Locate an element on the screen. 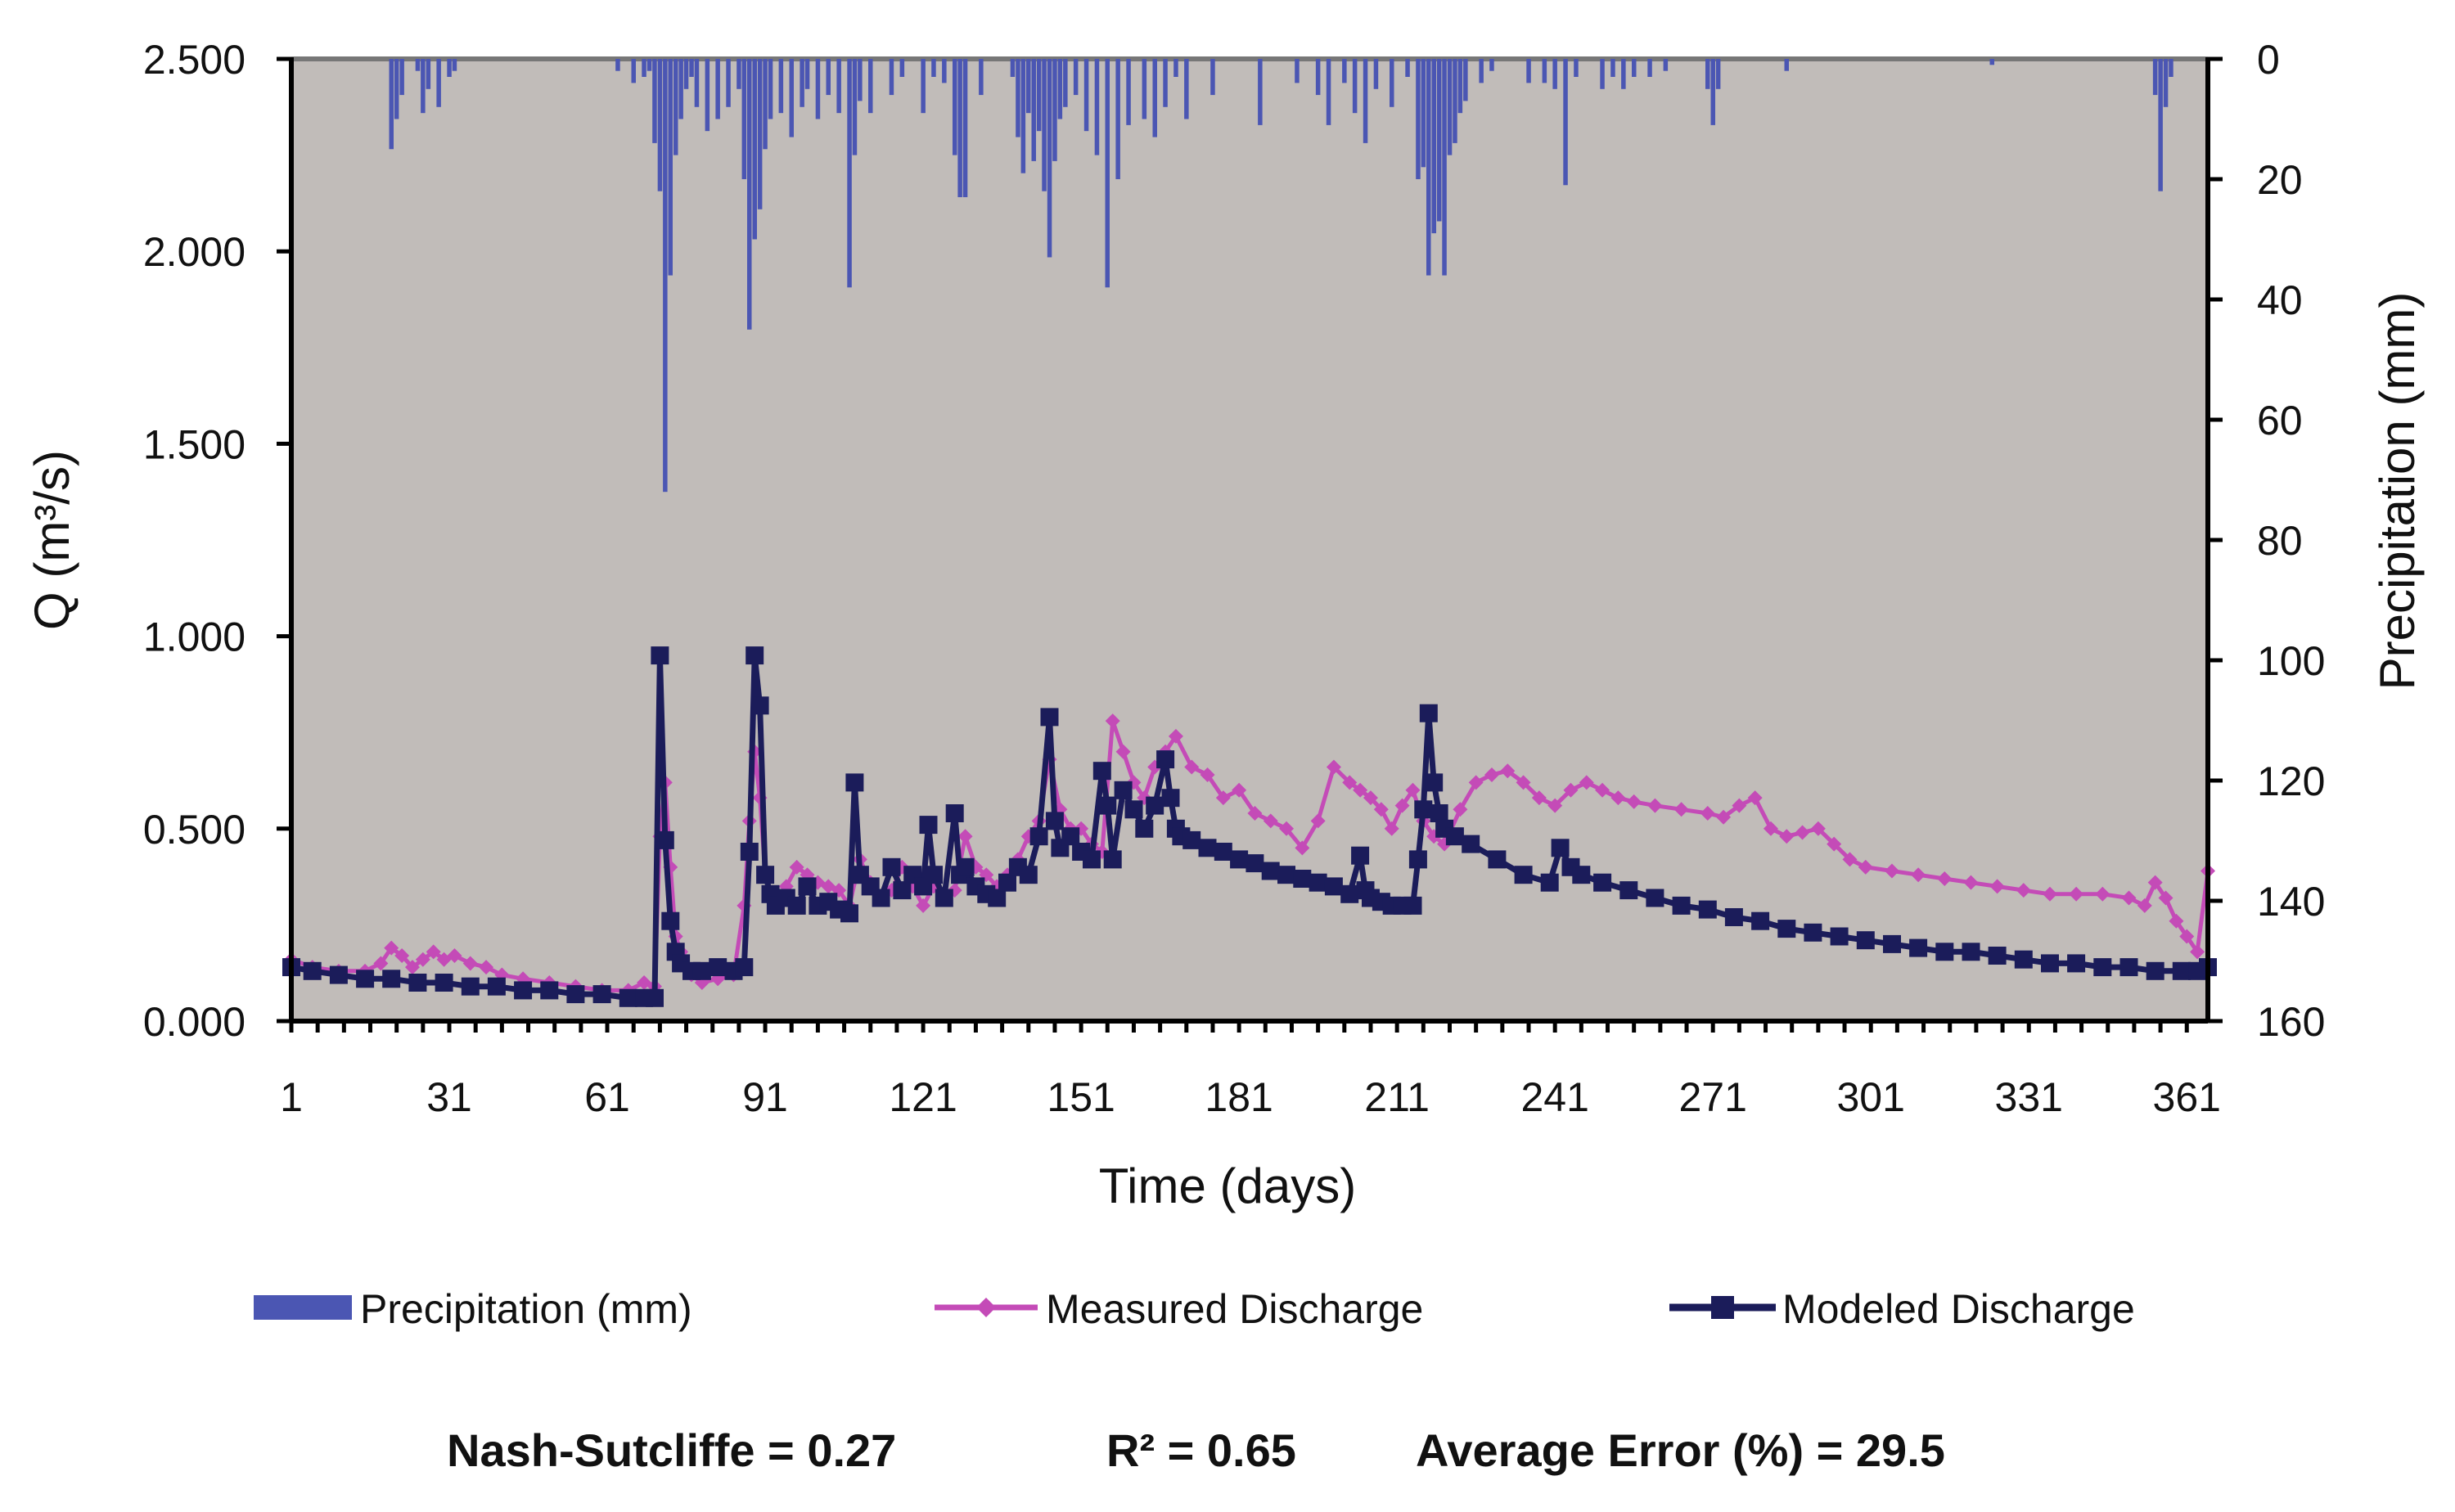 This screenshot has height=1512, width=2455. stat-nash-sutcliffe: Nash-Sutcliffe = 0.27 is located at coordinates (671, 1450).